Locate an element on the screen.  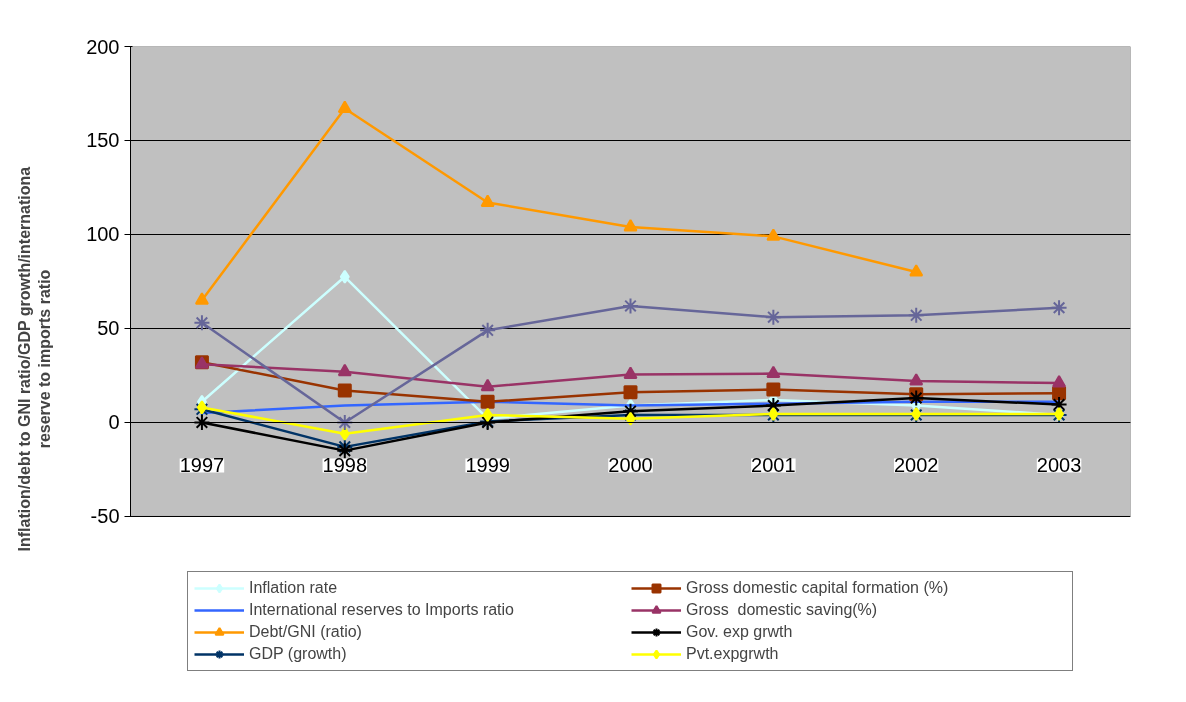
legend-label: Gross domestic capital formation (%) is located at coordinates (818, 588).